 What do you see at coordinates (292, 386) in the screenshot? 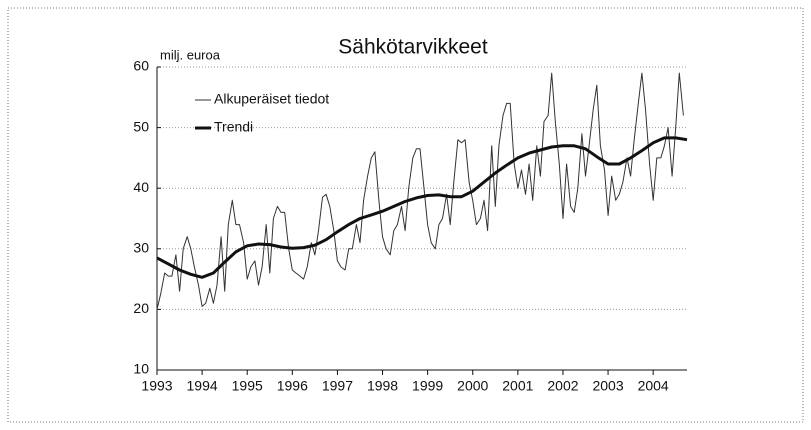
I see `x-tick-label: 1996` at bounding box center [292, 386].